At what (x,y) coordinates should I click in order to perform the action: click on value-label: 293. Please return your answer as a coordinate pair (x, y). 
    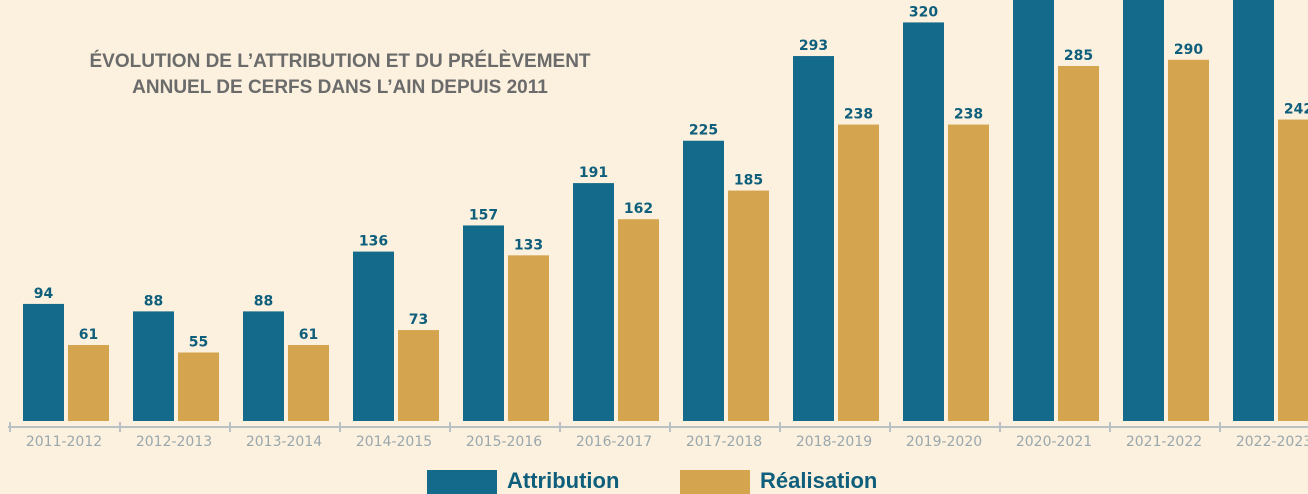
    Looking at the image, I should click on (813, 46).